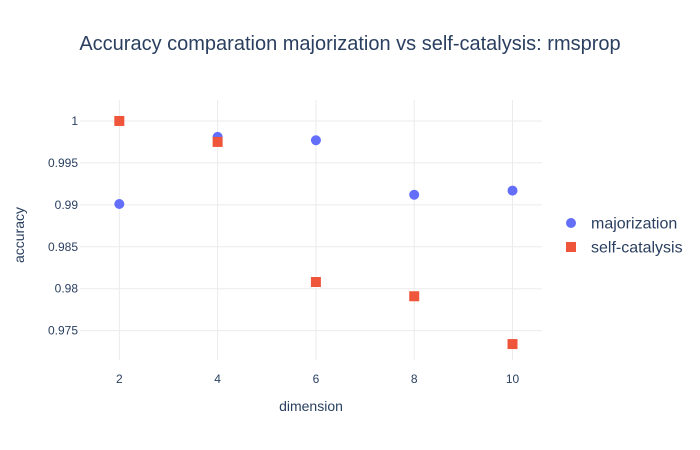 The image size is (700, 450). What do you see at coordinates (67, 289) in the screenshot?
I see `y-tick-label: 0.98` at bounding box center [67, 289].